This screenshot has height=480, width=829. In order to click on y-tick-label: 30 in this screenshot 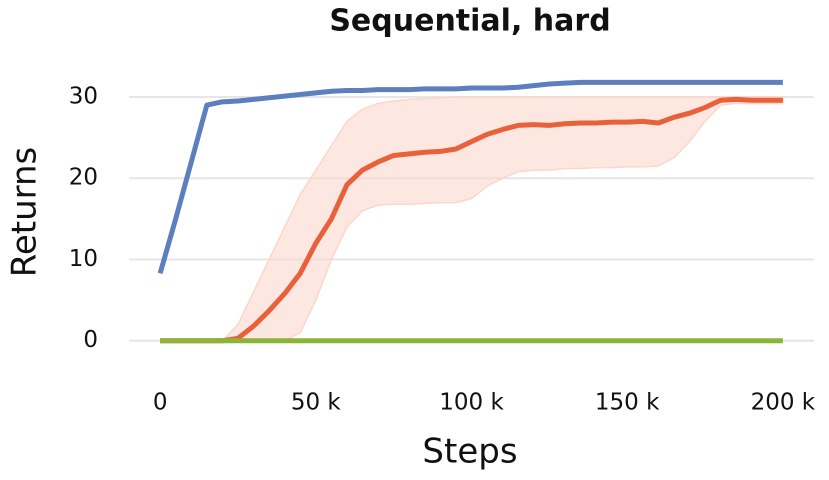, I will do `click(83, 96)`.